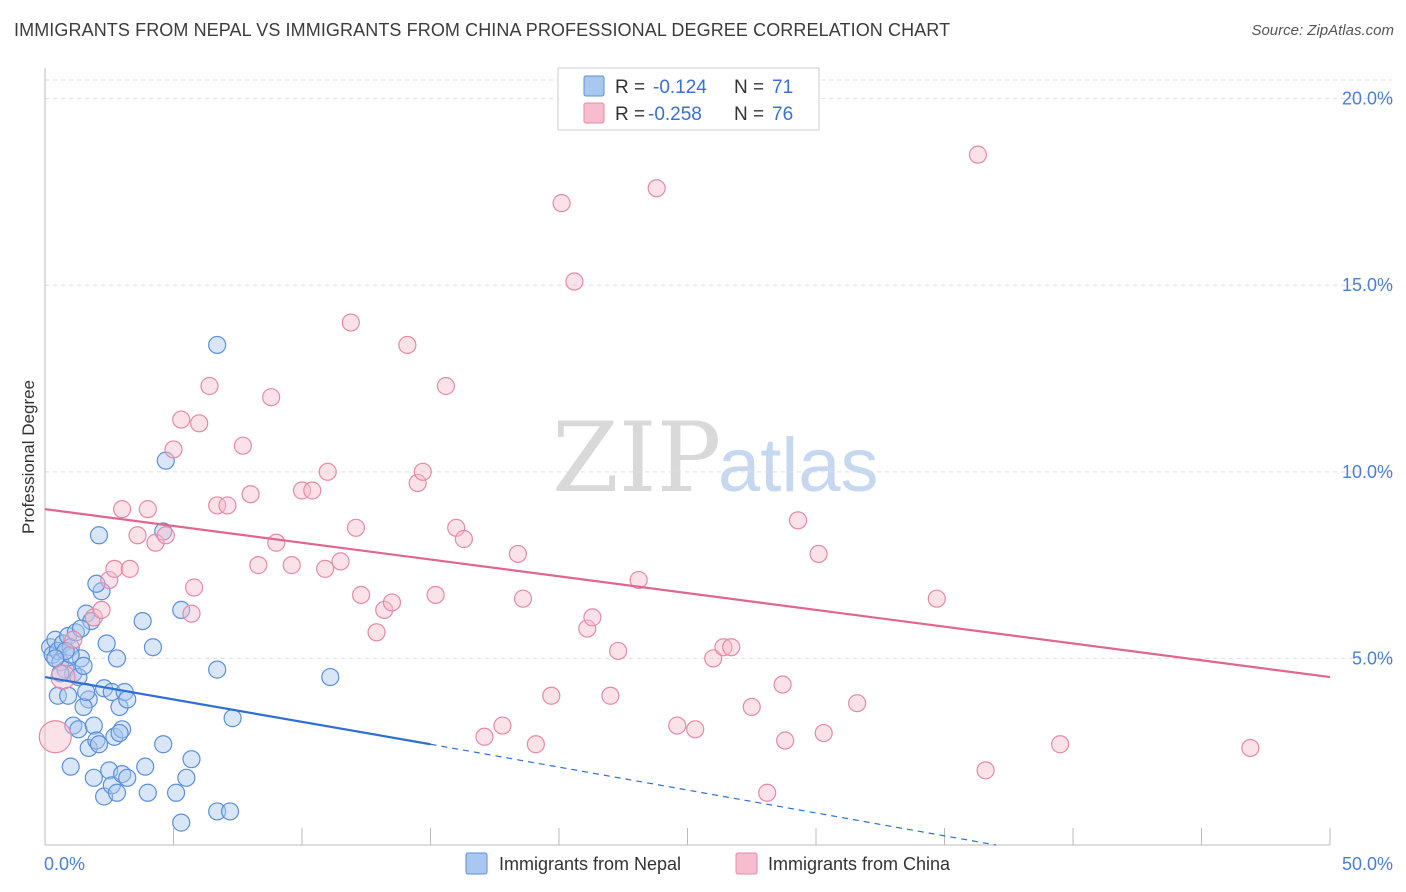 This screenshot has height=892, width=1406. What do you see at coordinates (590, 864) in the screenshot?
I see `bottom-legend-label-nepal: Immigrants from Nepal` at bounding box center [590, 864].